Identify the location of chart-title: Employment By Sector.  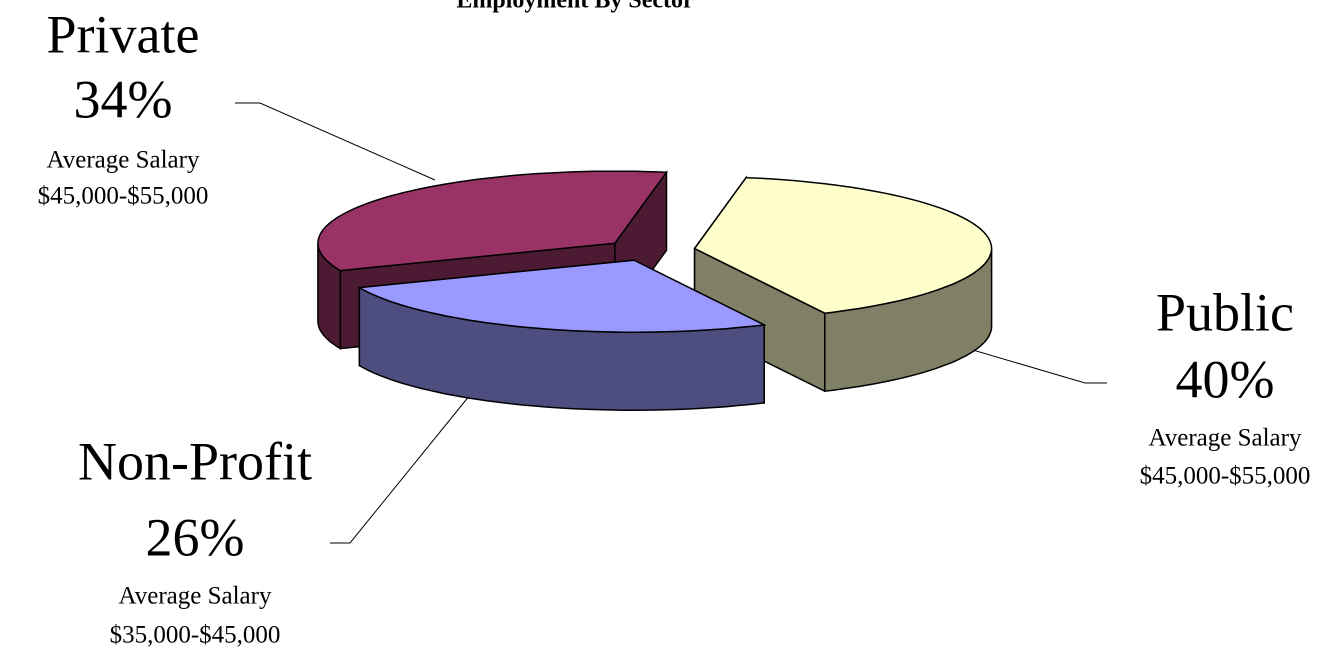
(575, 7).